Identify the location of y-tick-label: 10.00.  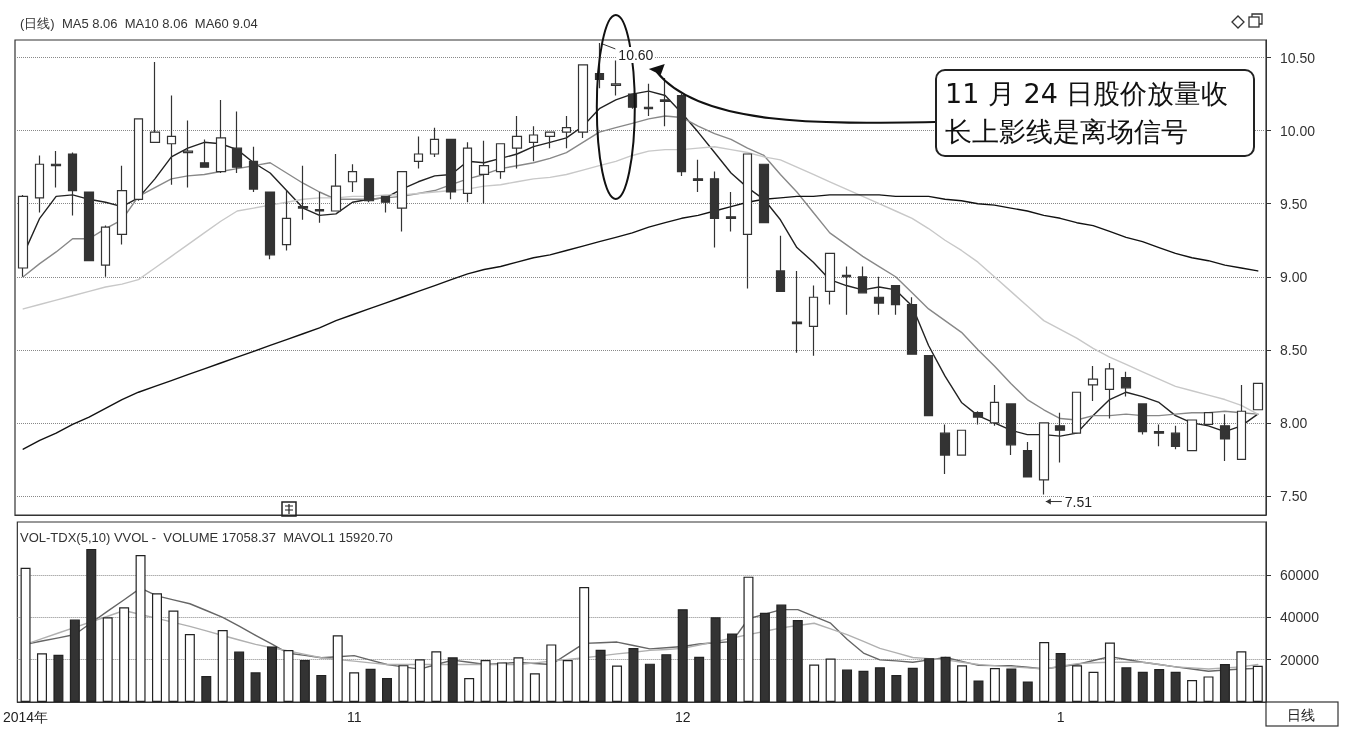
(1298, 130).